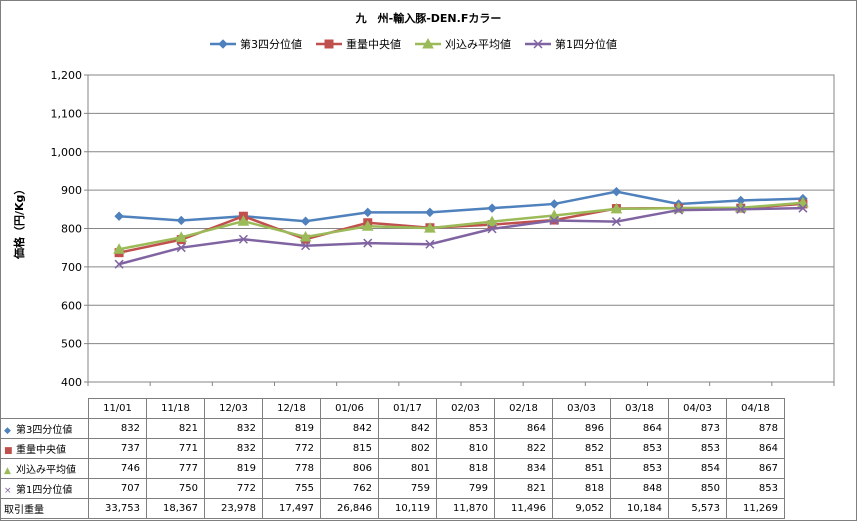 The image size is (857, 521). What do you see at coordinates (117, 428) in the screenshot?
I see `data-label: 832` at bounding box center [117, 428].